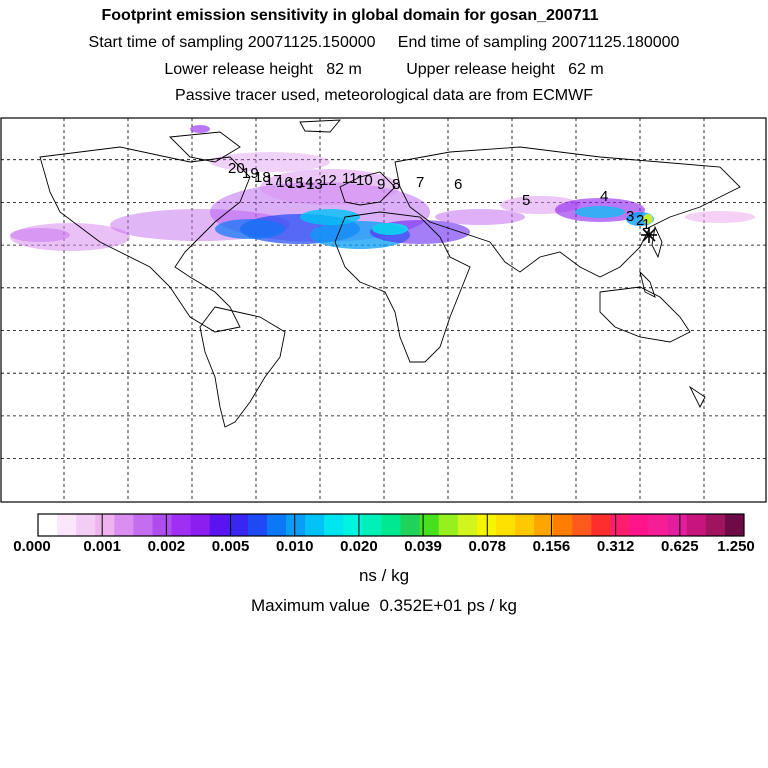  What do you see at coordinates (166, 546) in the screenshot?
I see `colorbar-tick-label: 0.002` at bounding box center [166, 546].